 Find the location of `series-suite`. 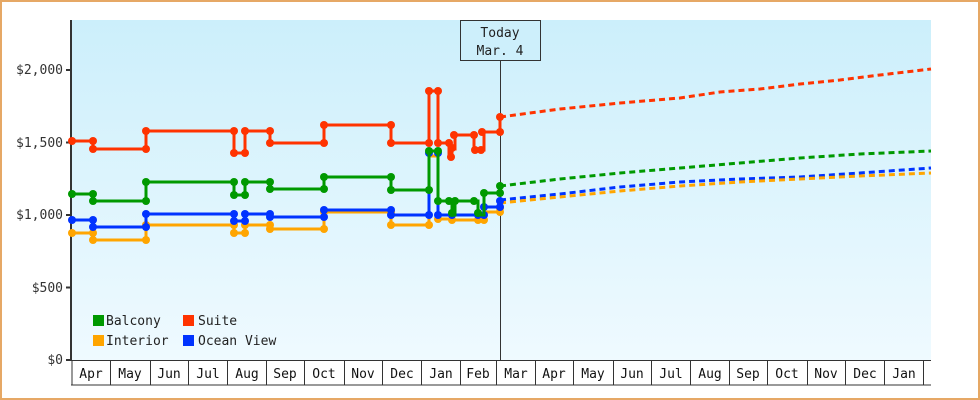

series-suite is located at coordinates (286, 124).